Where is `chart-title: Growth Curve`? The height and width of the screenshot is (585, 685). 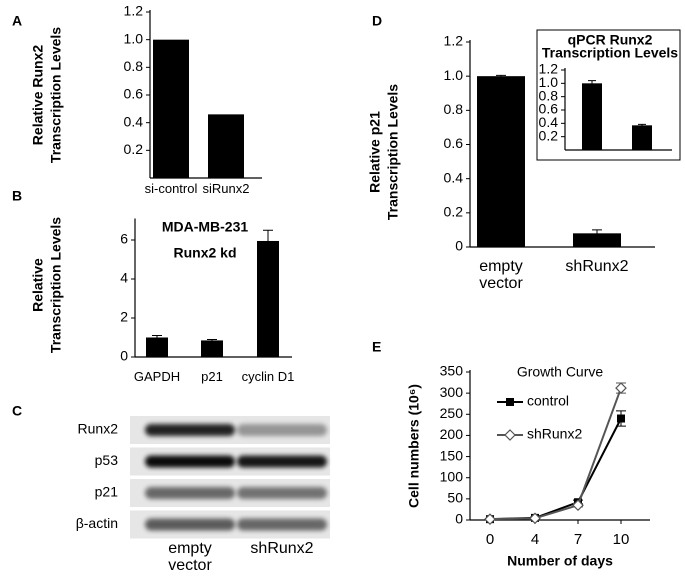 chart-title: Growth Curve is located at coordinates (560, 372).